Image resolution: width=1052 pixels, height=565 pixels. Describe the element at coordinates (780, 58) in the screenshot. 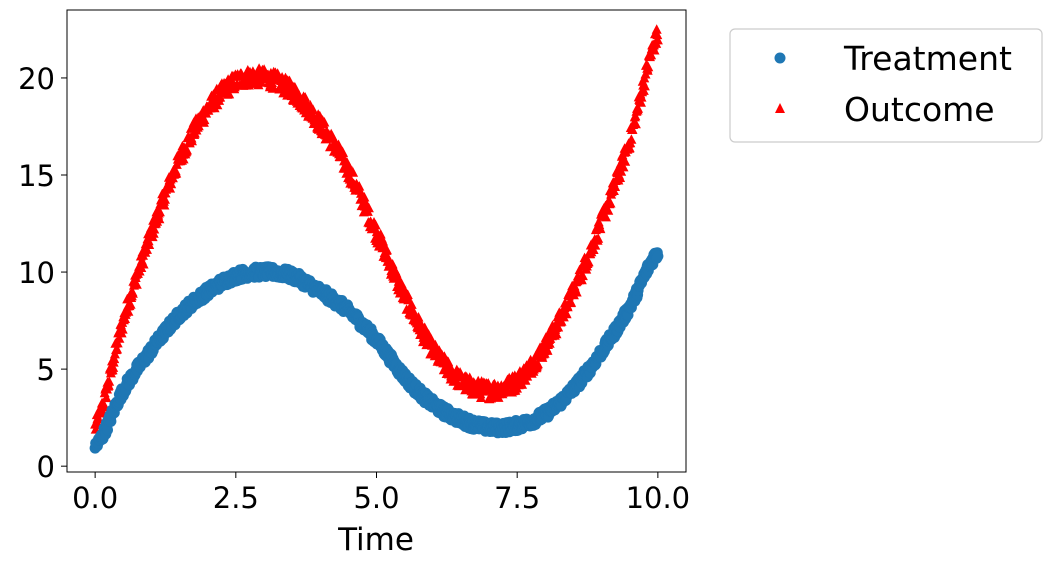

I see `legend-marker-treatment` at that location.